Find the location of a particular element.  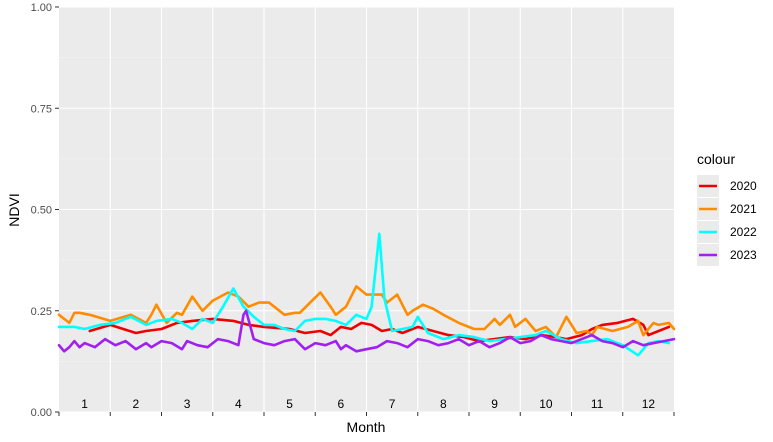

x-axis-title: Month is located at coordinates (366, 427).